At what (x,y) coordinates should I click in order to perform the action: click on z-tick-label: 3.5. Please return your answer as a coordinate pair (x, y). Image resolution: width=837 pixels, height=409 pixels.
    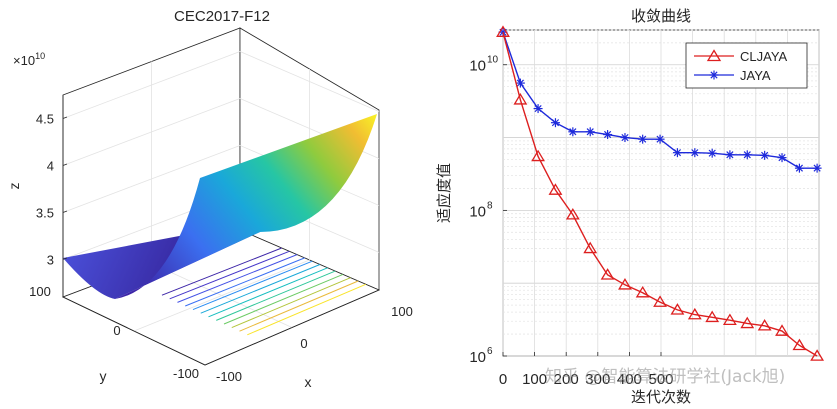
    Looking at the image, I should click on (45, 212).